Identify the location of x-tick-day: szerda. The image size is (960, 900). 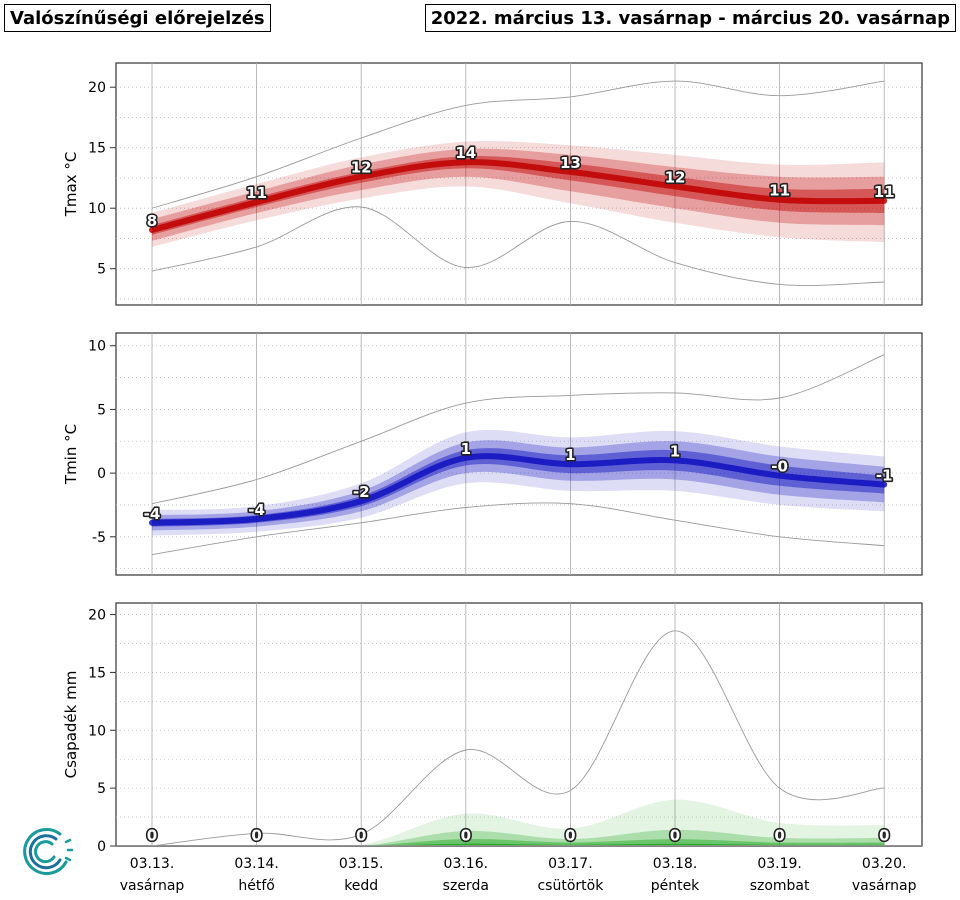
(466, 886).